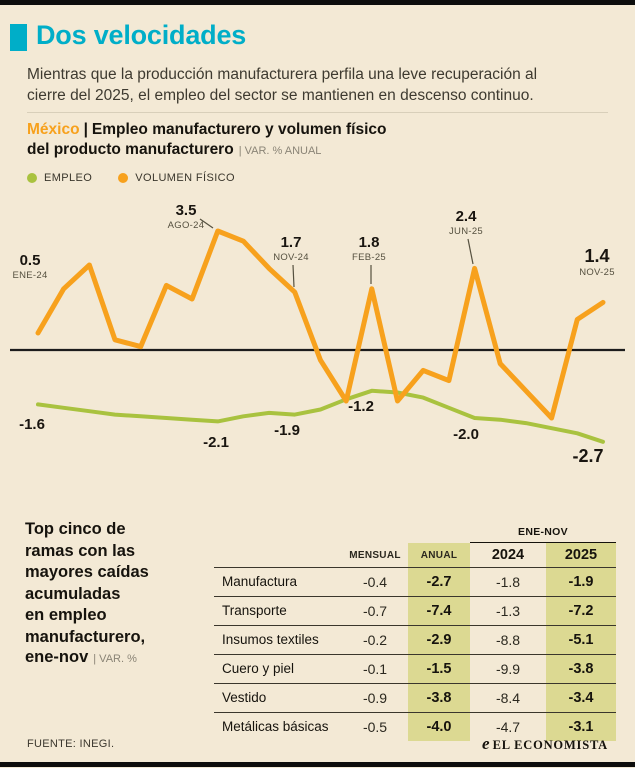 The image size is (635, 768). I want to click on table-column-header: 2024, so click(508, 555).